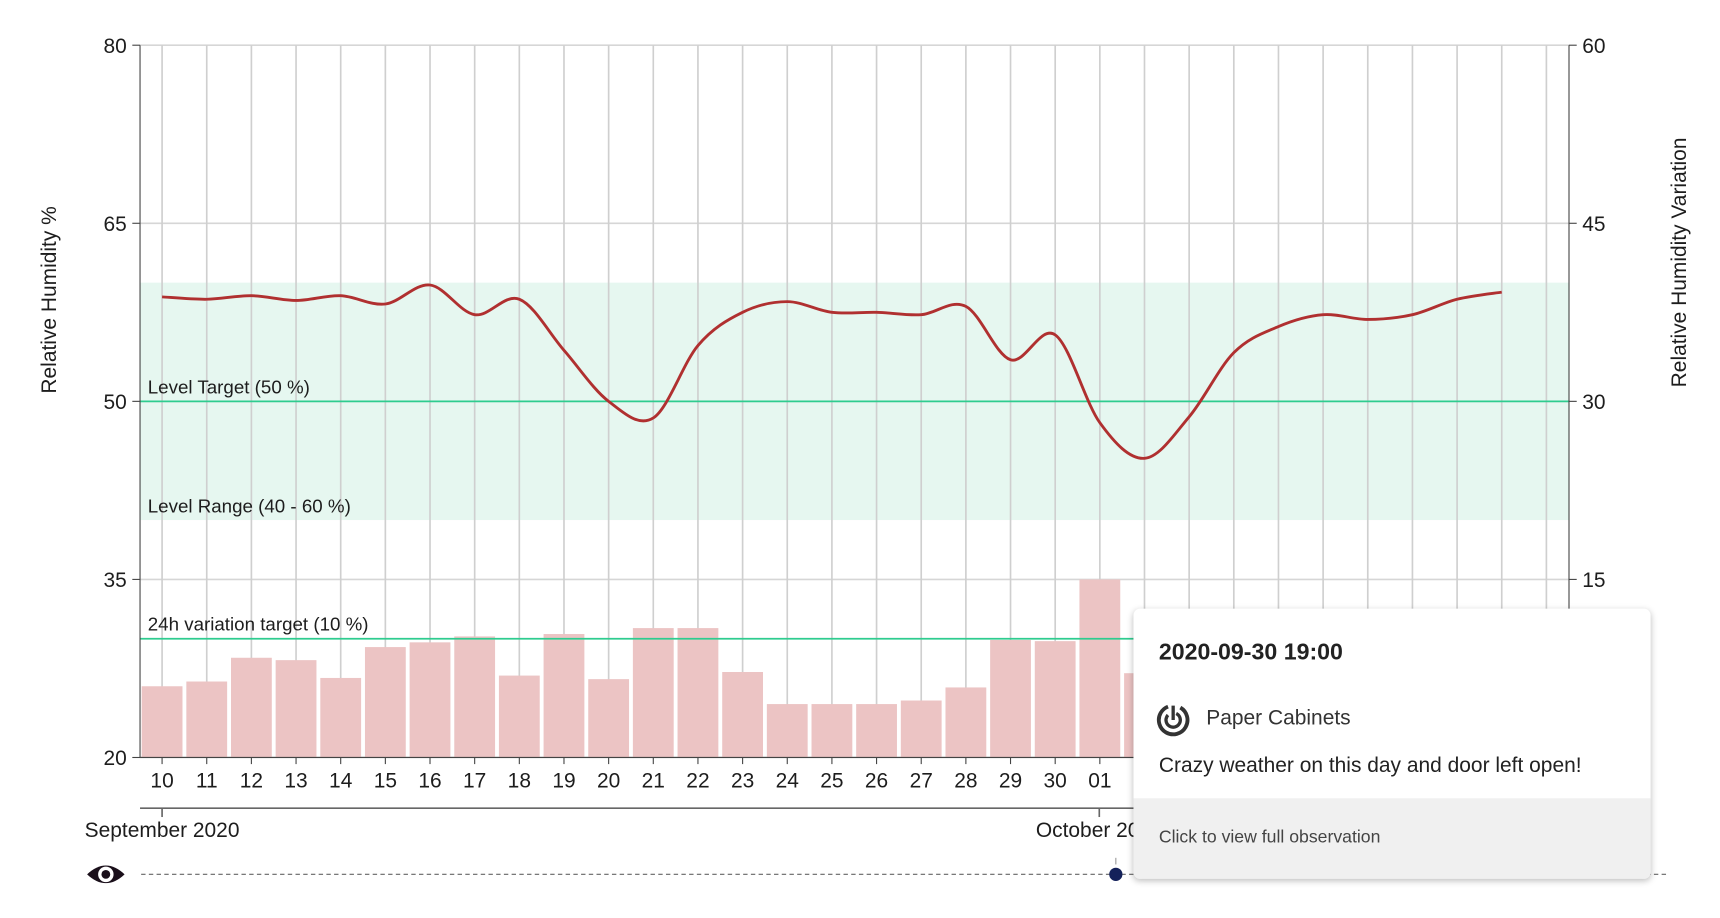 This screenshot has width=1720, height=918. I want to click on level-range-label: Level Range (40 - 60 %), so click(249, 506).